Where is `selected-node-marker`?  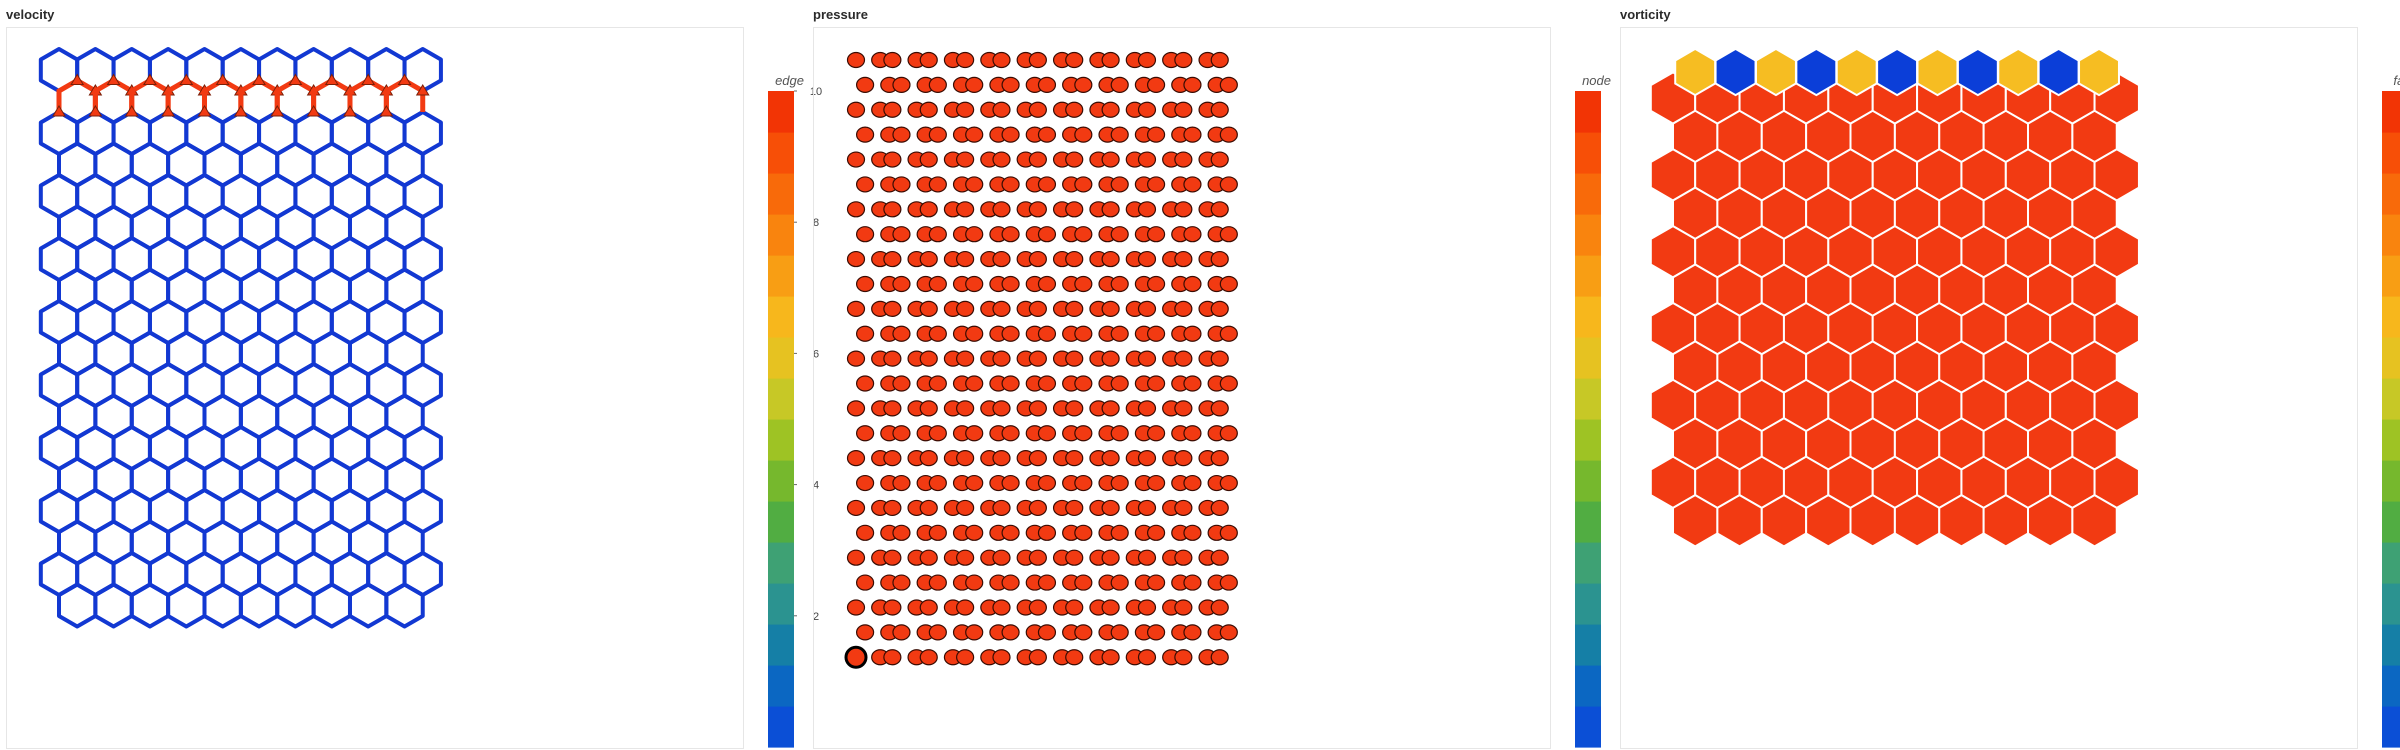
selected-node-marker is located at coordinates (856, 657).